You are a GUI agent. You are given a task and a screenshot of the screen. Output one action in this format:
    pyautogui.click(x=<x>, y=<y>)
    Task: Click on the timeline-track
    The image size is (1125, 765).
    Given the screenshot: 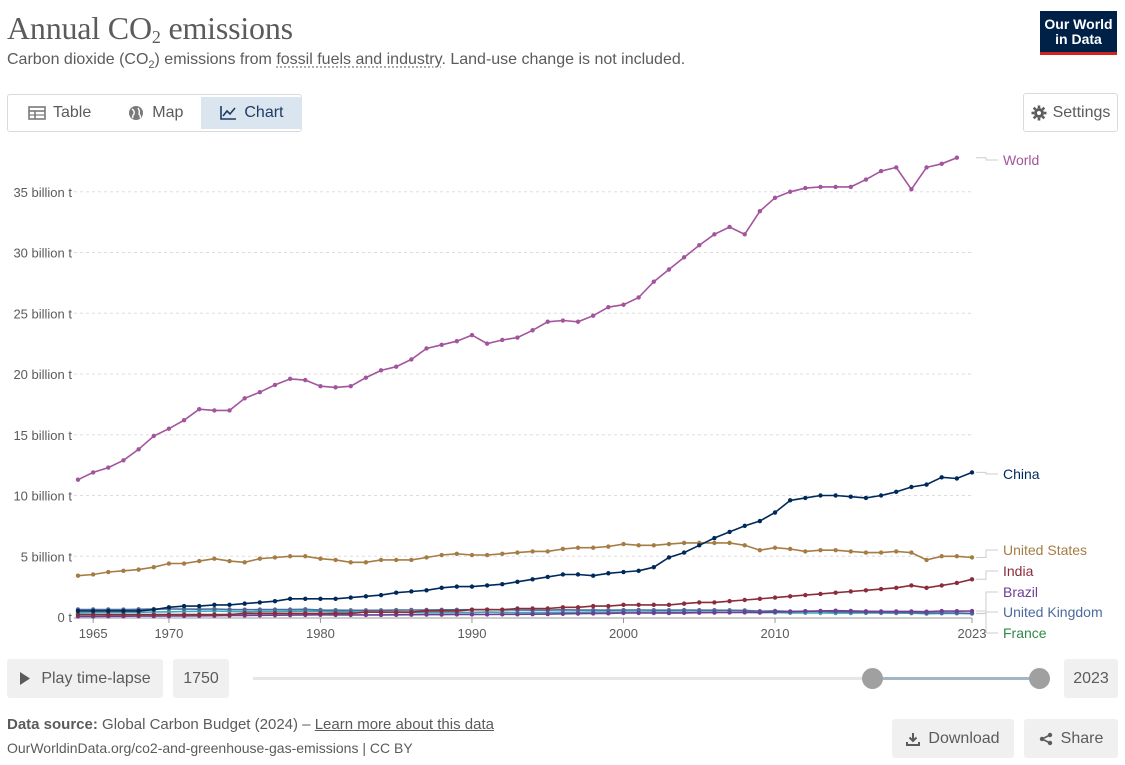 What is the action you would take?
    pyautogui.click(x=646, y=678)
    